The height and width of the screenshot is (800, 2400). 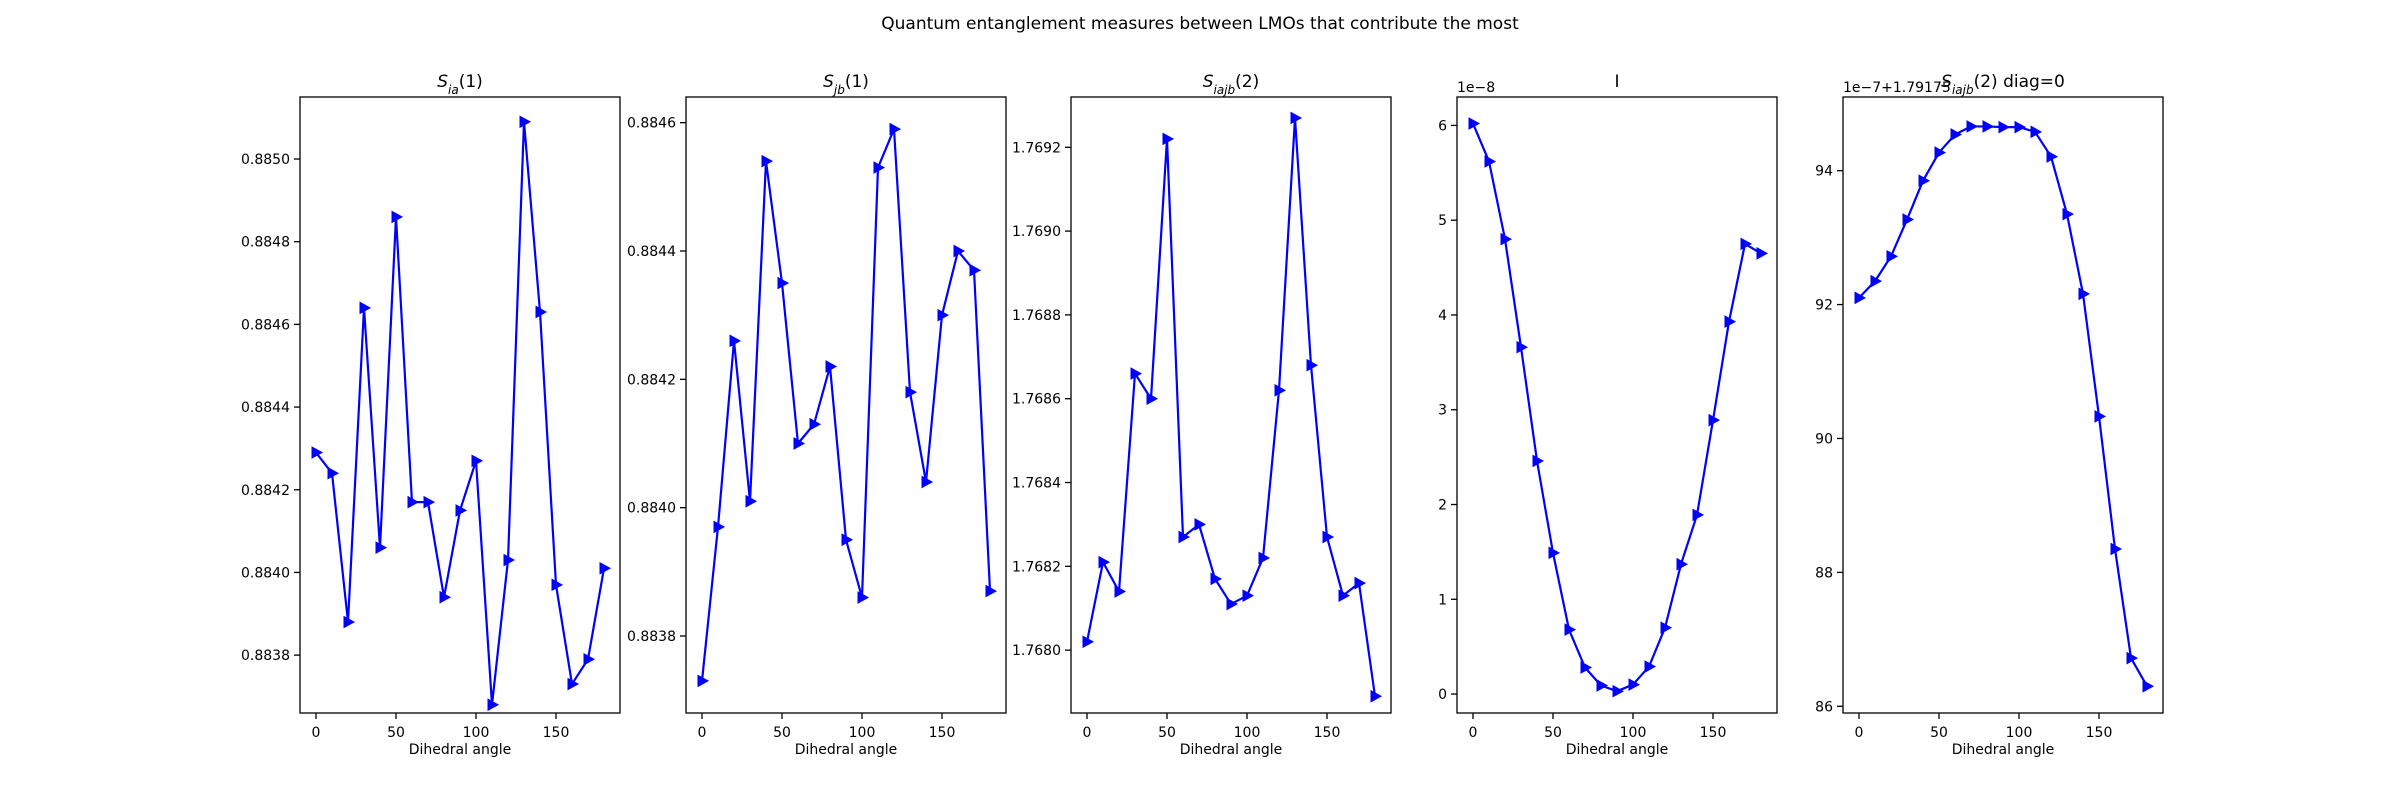 What do you see at coordinates (1963, 90) in the screenshot?
I see `panel-title-subscript: iajb` at bounding box center [1963, 90].